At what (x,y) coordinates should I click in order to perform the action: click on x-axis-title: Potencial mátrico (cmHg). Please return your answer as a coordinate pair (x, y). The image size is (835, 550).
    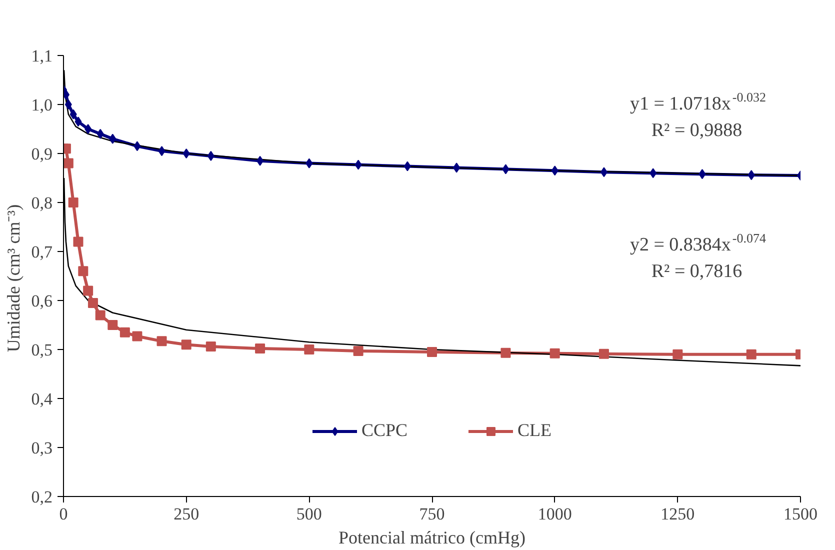
    Looking at the image, I should click on (432, 538).